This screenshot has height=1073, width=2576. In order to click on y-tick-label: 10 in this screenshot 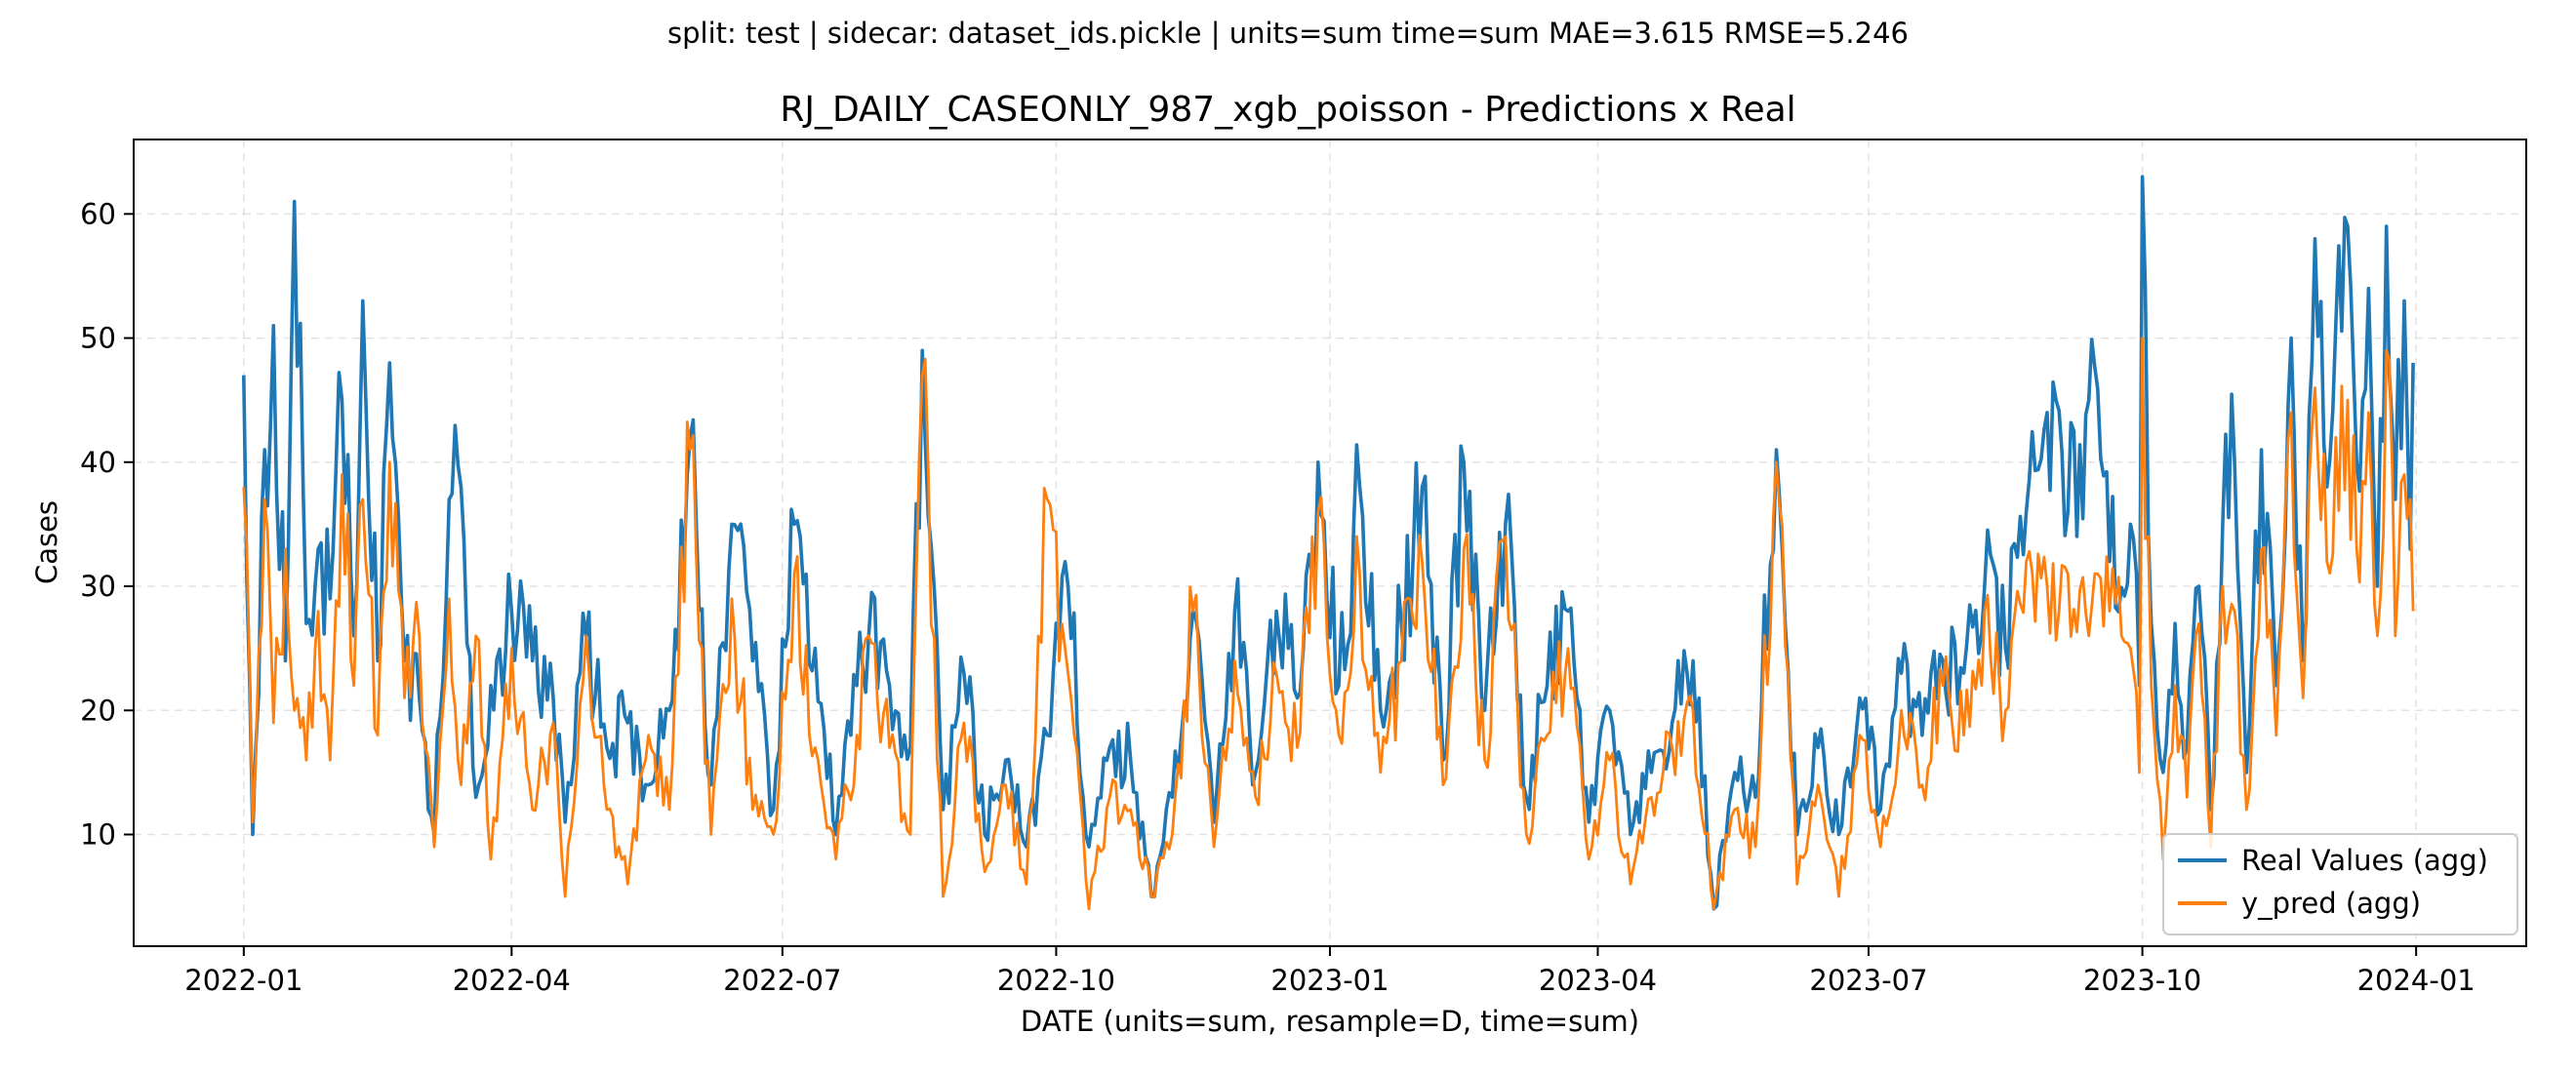, I will do `click(98, 834)`.